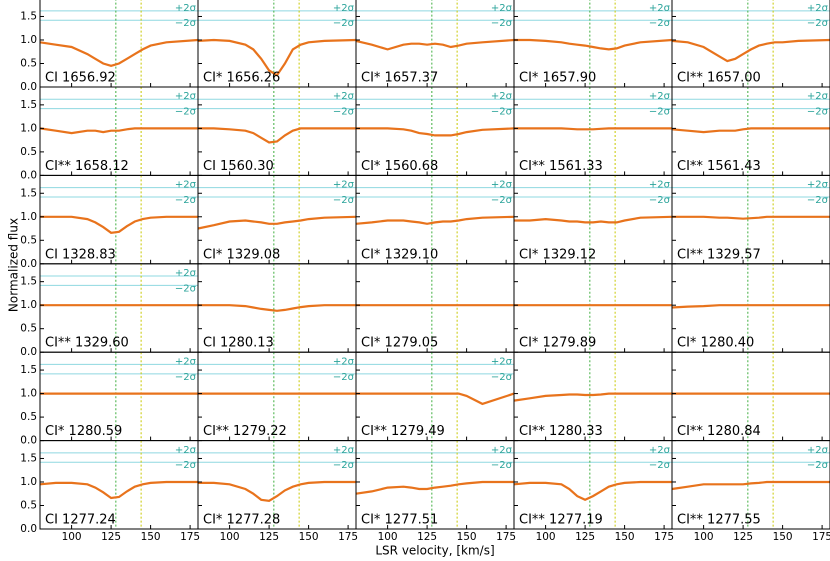 This screenshot has height=561, width=830. What do you see at coordinates (561, 431) in the screenshot?
I see `panel-label: CI** 1280.33` at bounding box center [561, 431].